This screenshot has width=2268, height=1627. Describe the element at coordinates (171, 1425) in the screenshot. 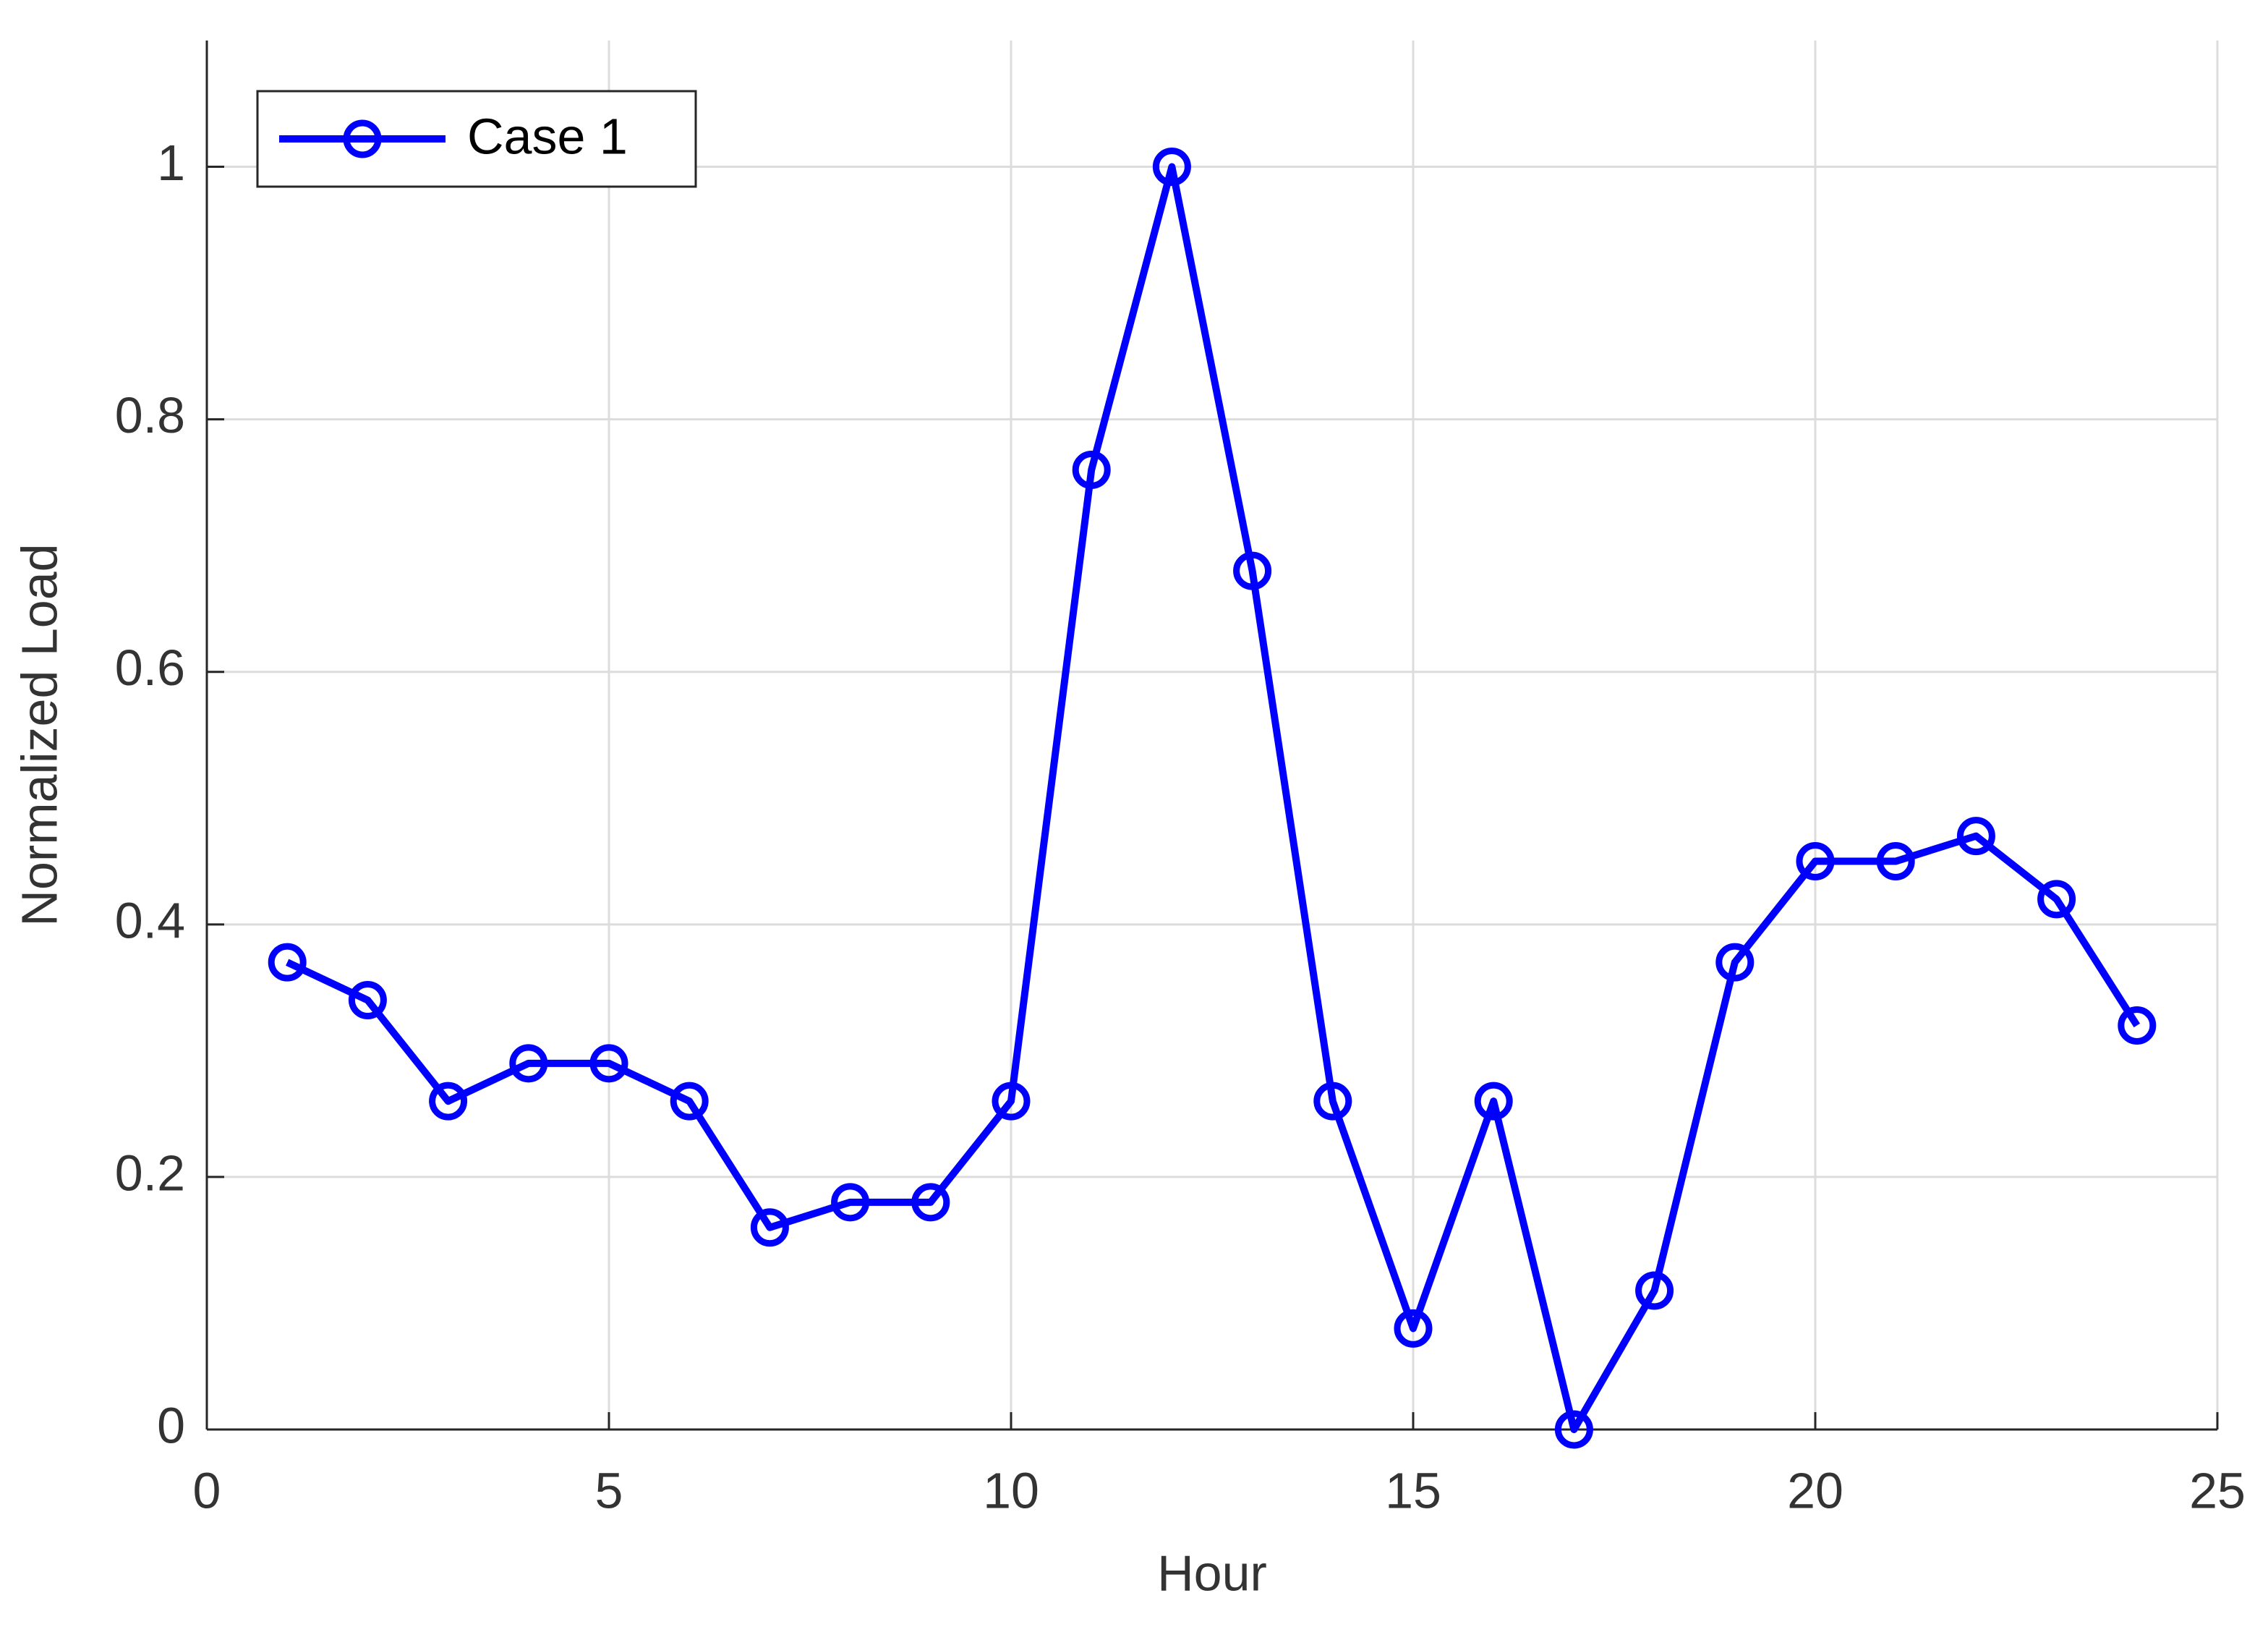

I see `y-tick-label: 0` at that location.